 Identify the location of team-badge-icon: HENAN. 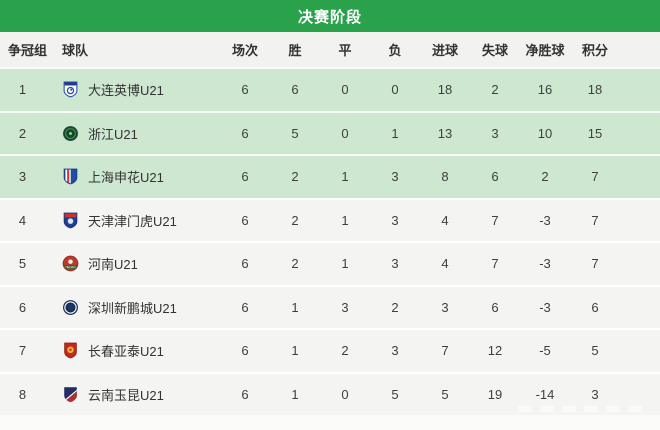
(70, 263).